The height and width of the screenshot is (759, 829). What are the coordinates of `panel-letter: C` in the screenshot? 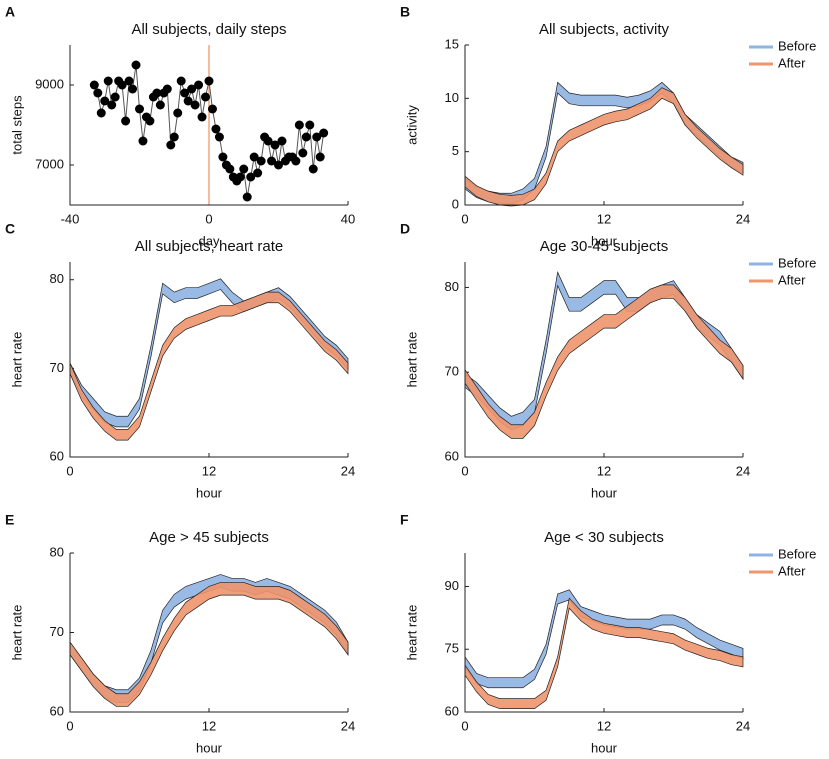 It's located at (10, 229).